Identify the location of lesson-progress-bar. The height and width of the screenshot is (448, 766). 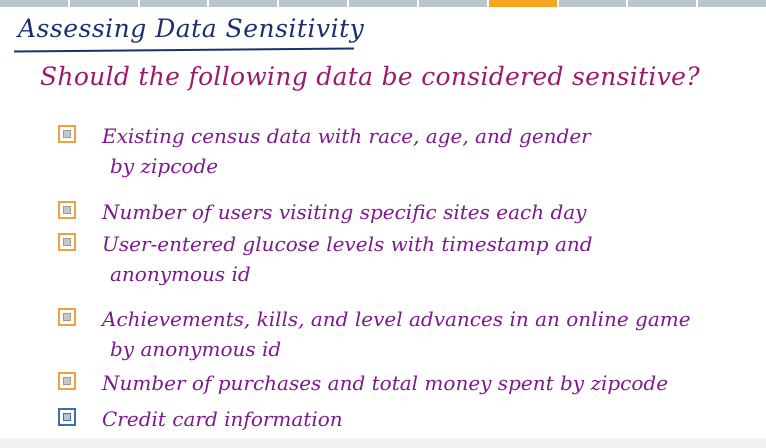
(383, 3).